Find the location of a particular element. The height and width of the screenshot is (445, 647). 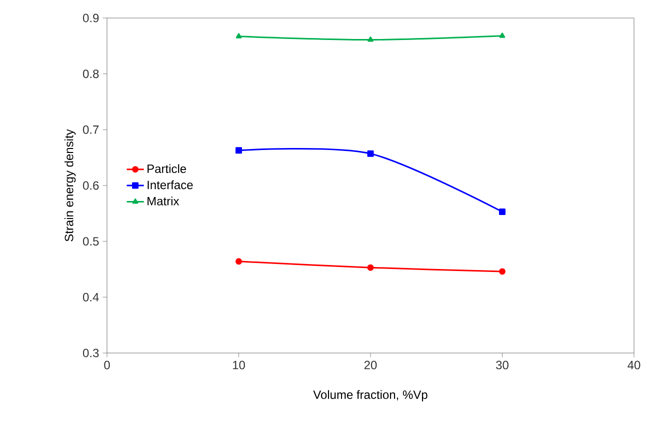

x-tick-label: 20 is located at coordinates (370, 365).